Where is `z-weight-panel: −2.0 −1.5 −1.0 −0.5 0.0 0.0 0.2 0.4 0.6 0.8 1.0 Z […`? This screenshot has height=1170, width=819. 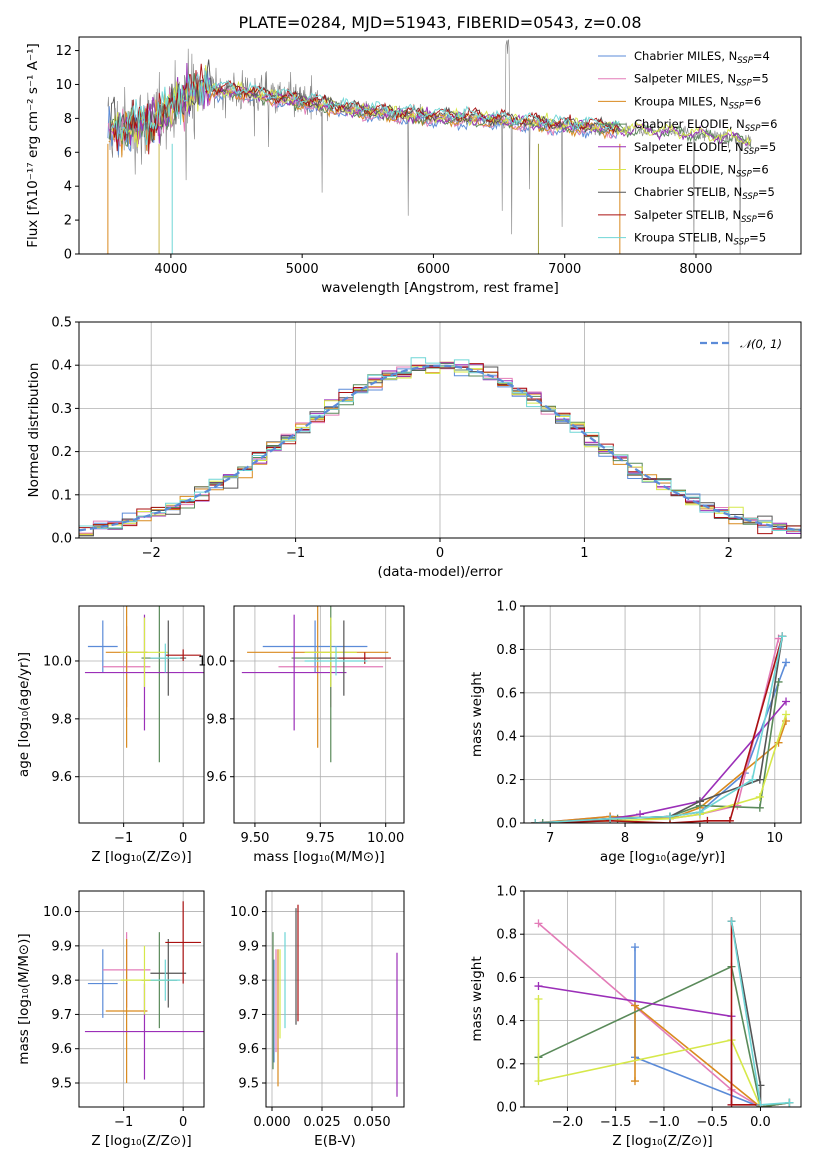 z-weight-panel: −2.0 −1.5 −1.0 −0.5 0.0 0.0 0.2 0.4 0.6 0.8 1.0 Z [… is located at coordinates (635, 1017).